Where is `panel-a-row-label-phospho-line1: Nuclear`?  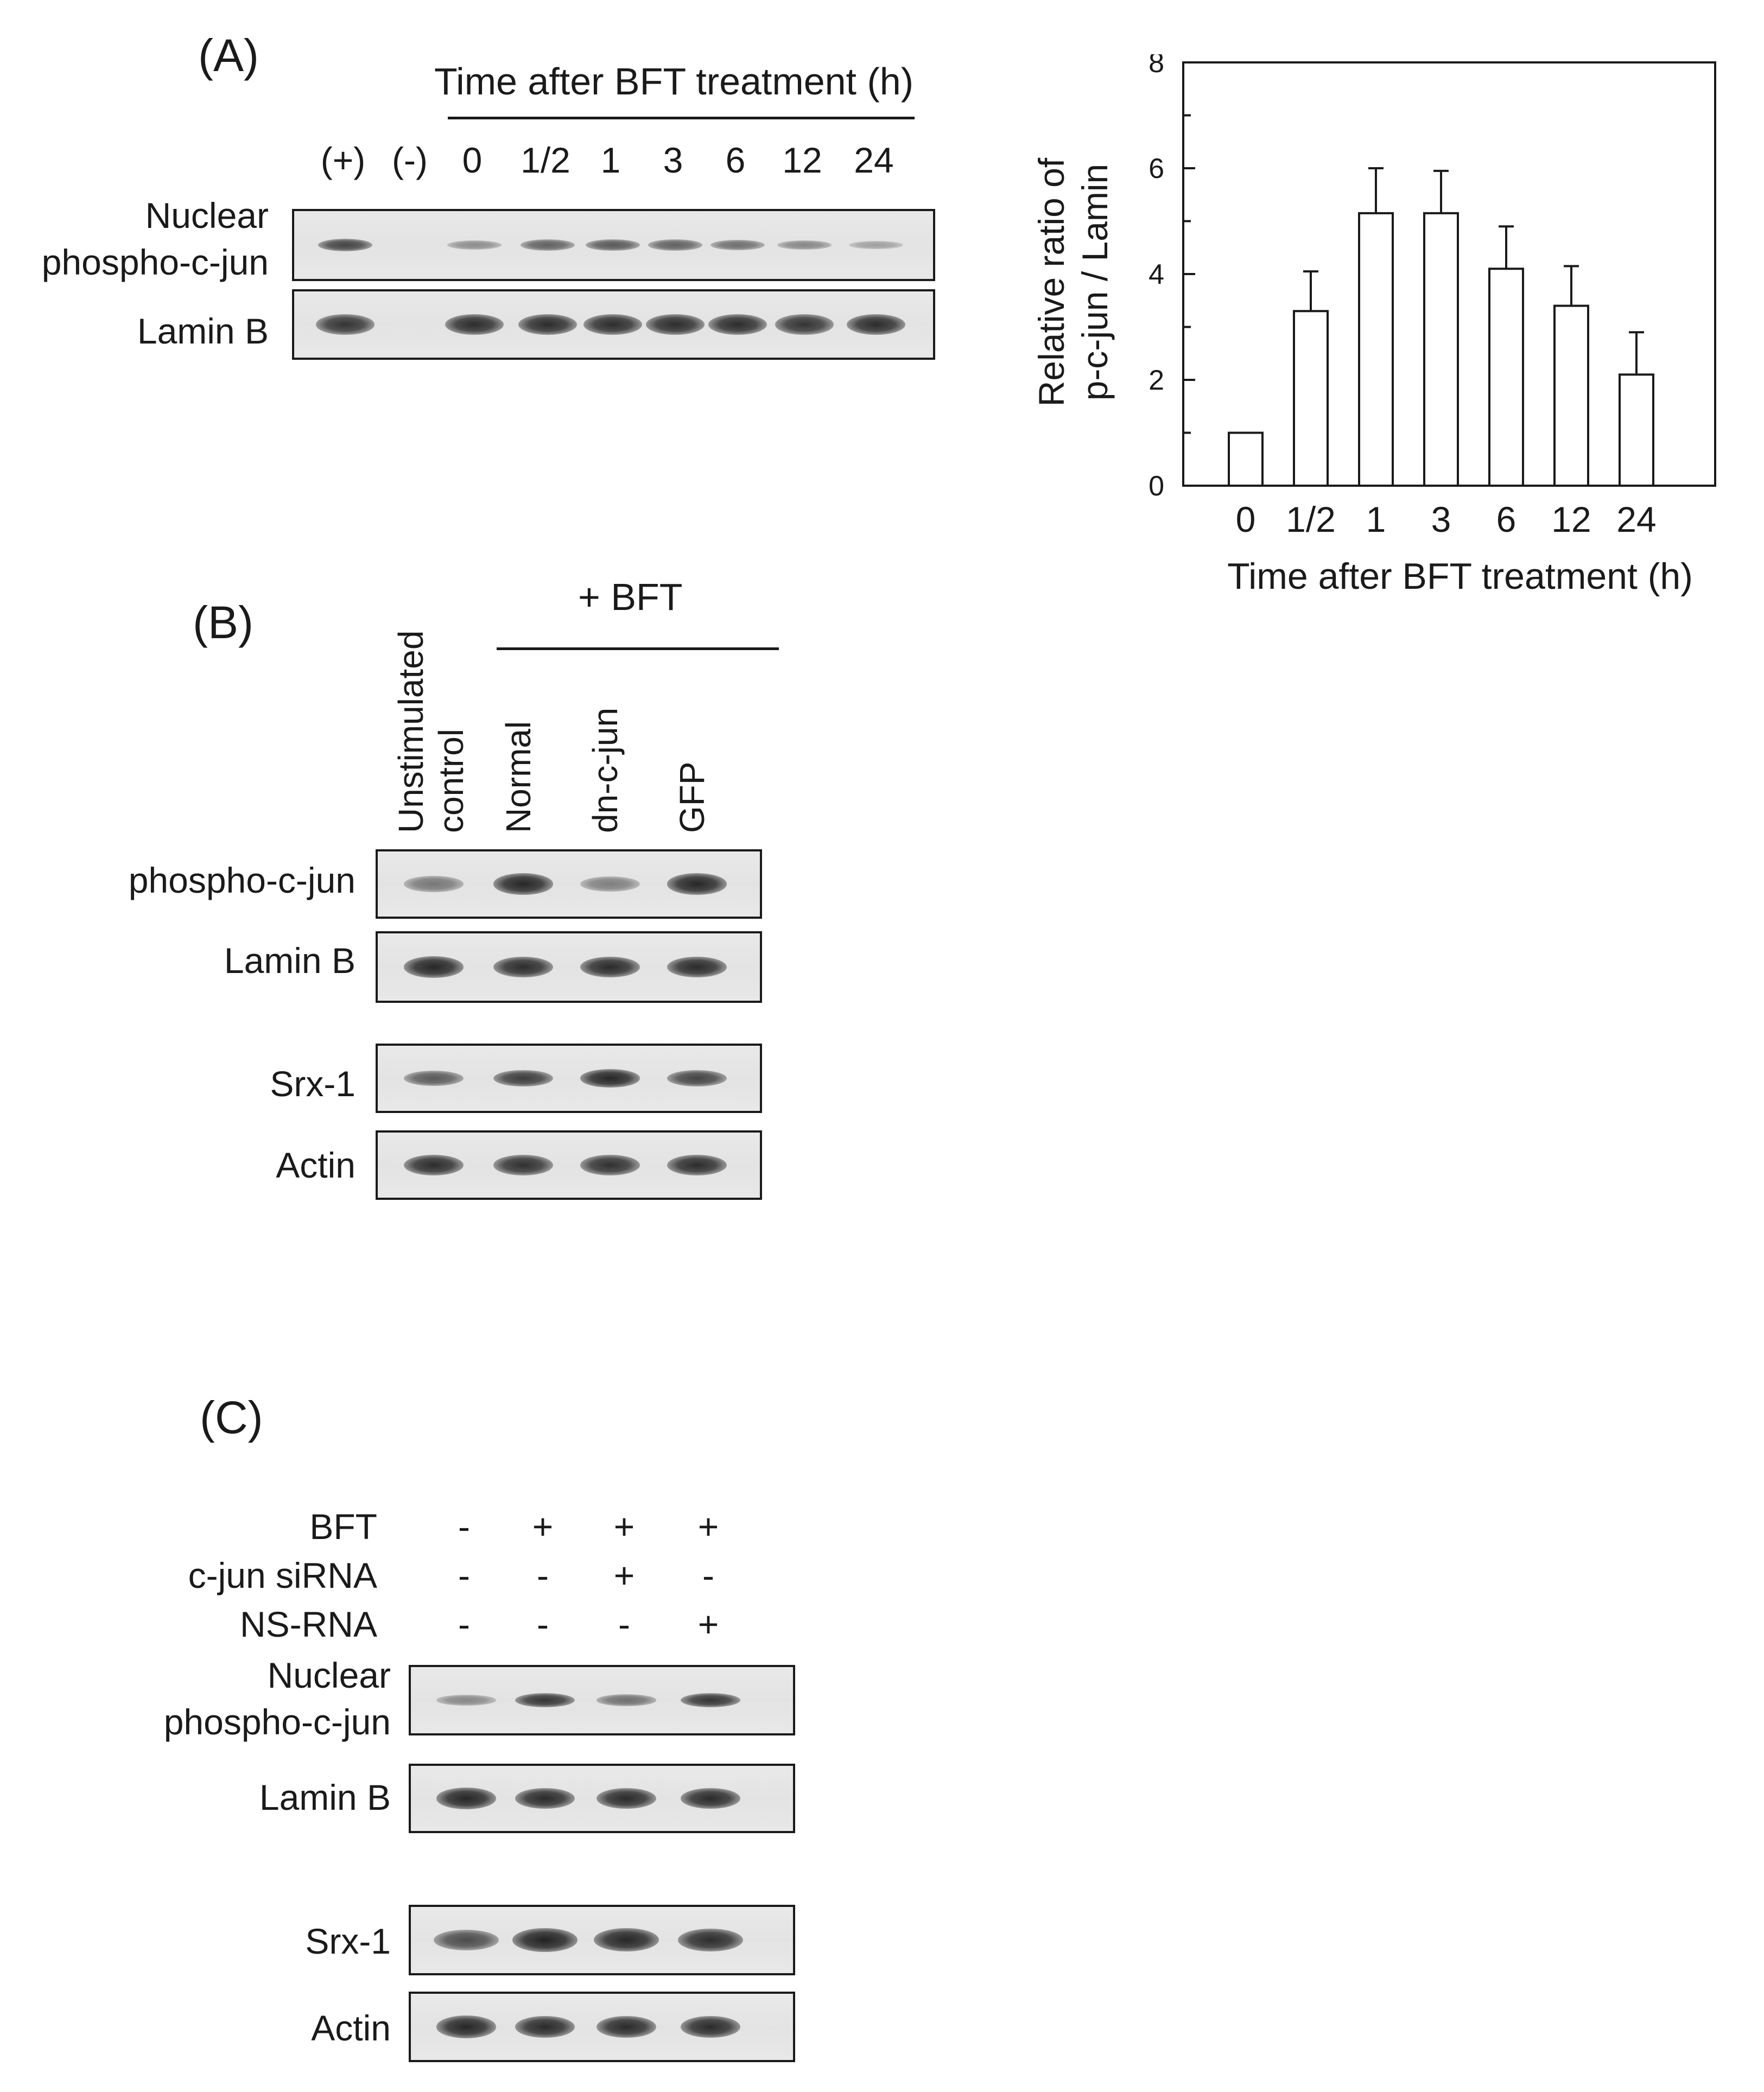
panel-a-row-label-phospho-line1: Nuclear is located at coordinates (207, 215).